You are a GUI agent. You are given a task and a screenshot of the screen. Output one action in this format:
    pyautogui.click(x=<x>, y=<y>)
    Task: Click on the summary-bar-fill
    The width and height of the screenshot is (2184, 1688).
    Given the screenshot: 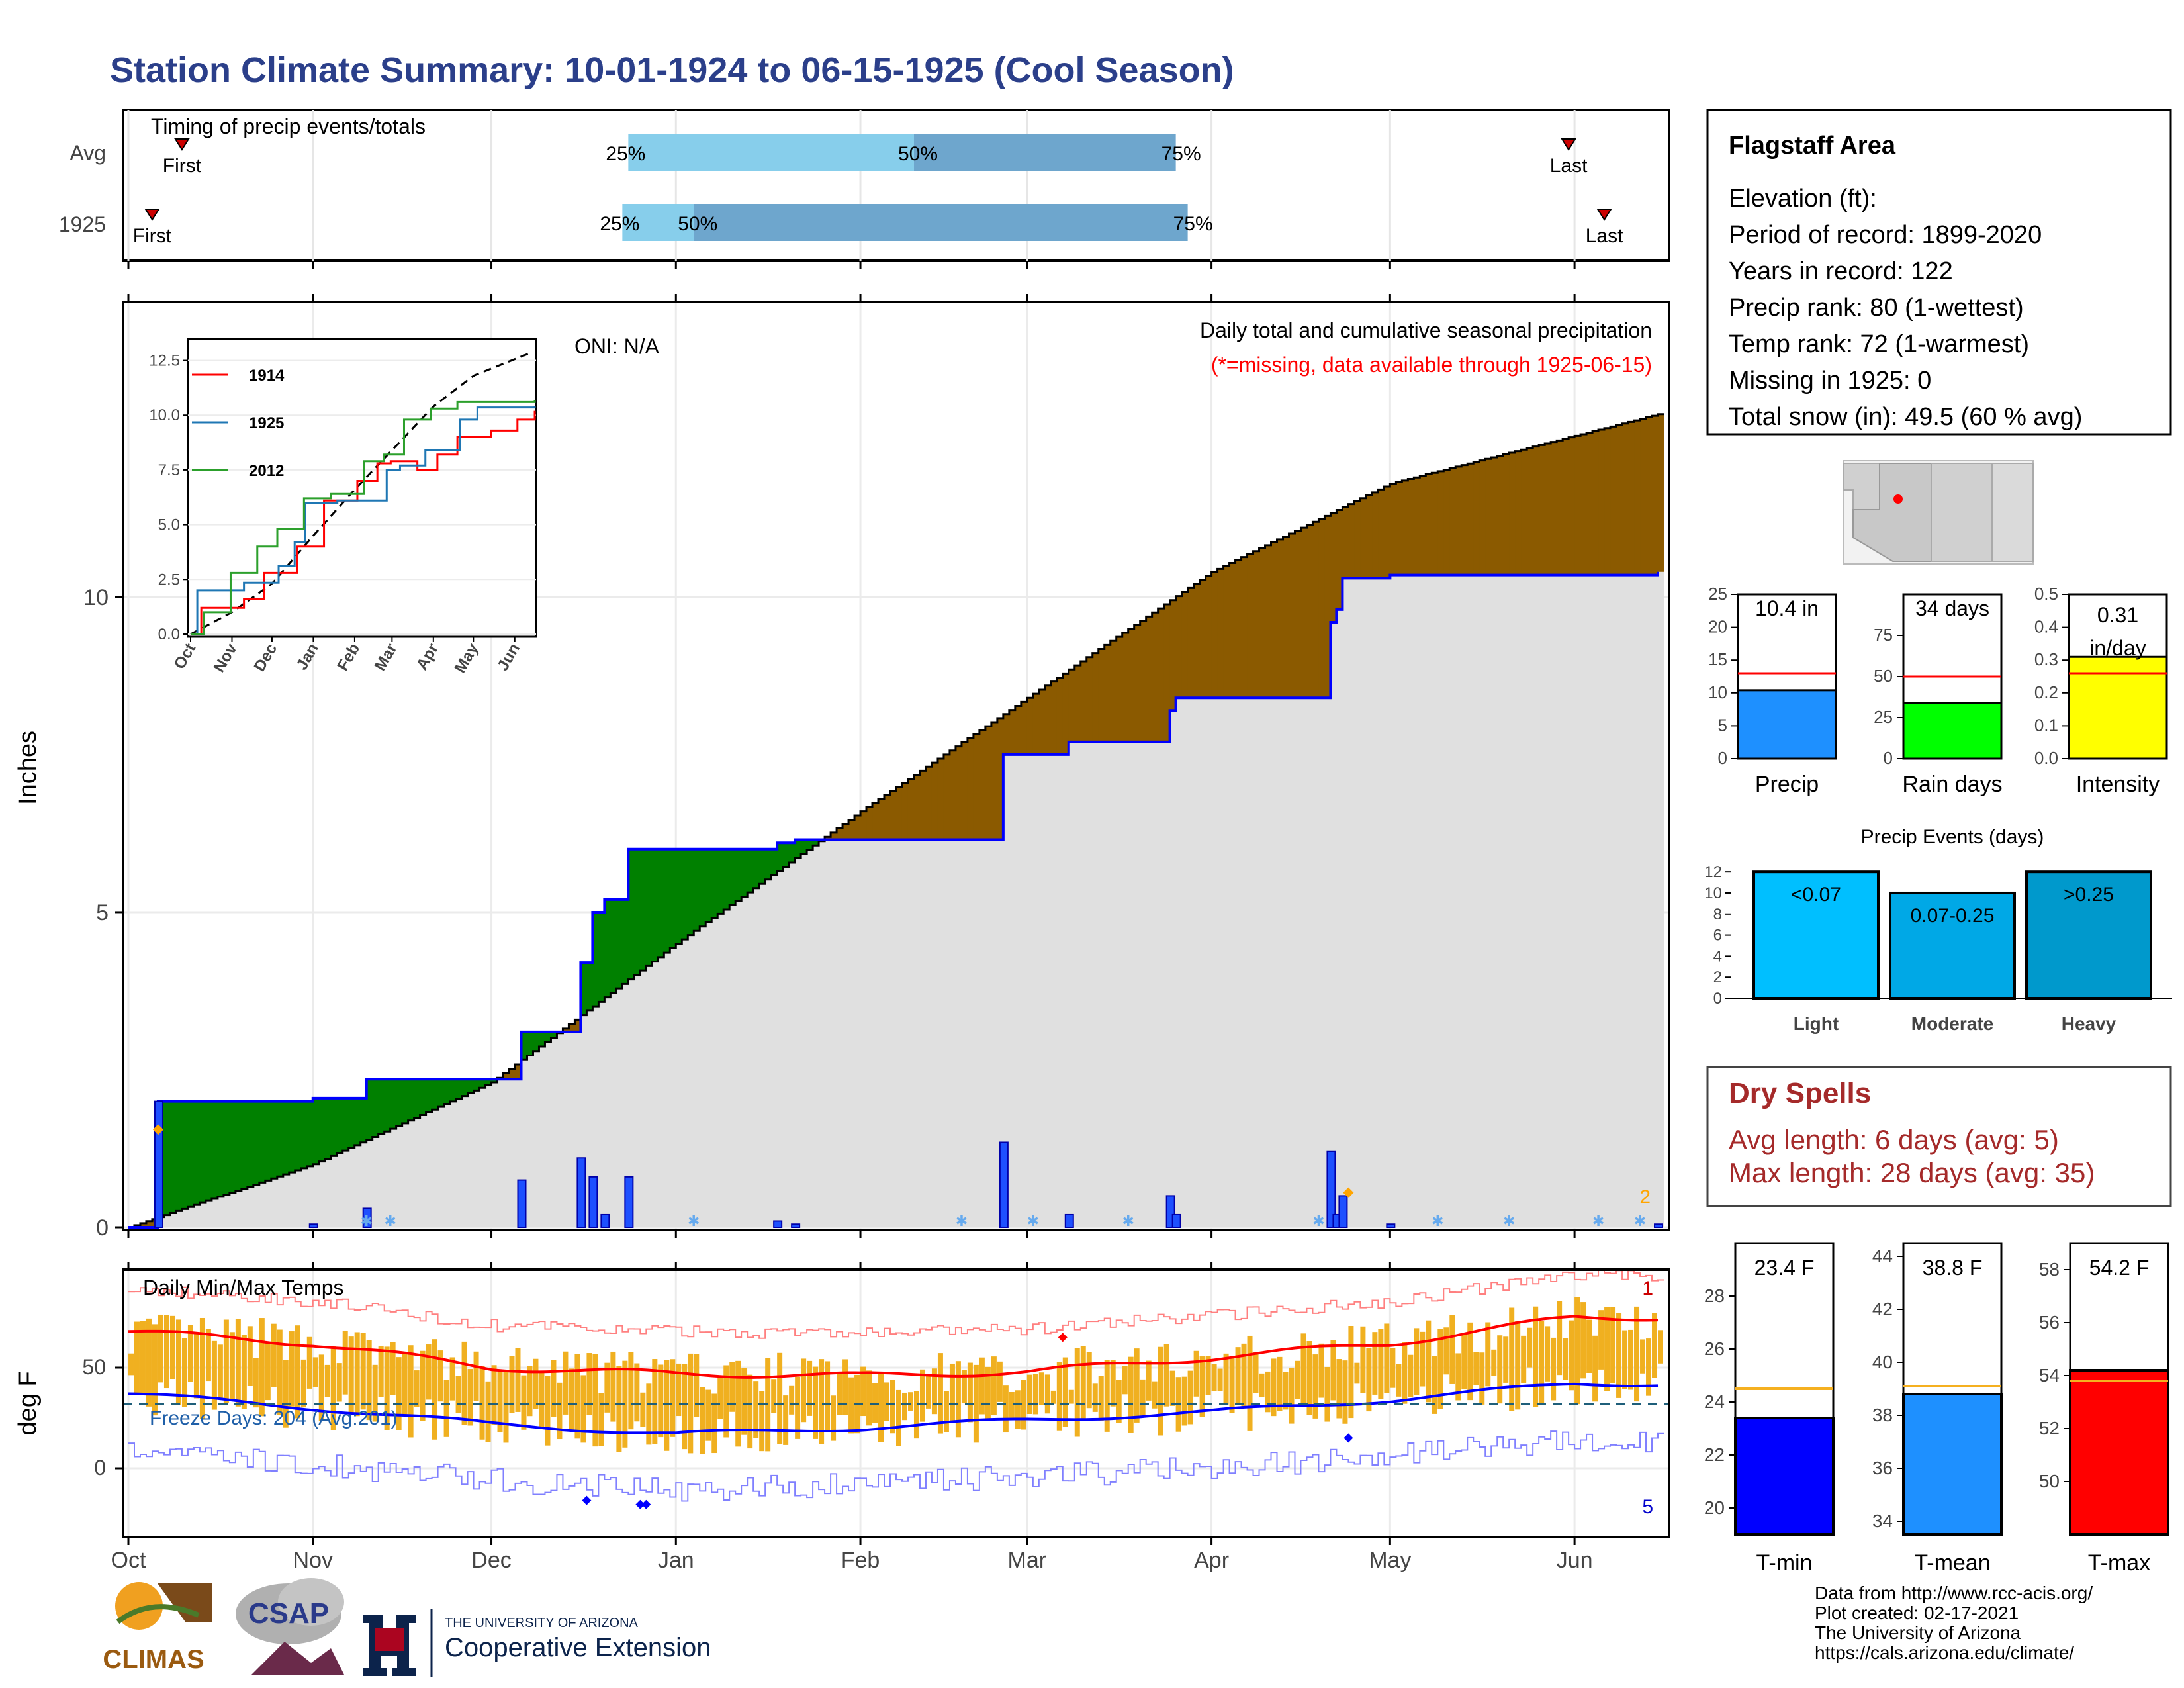 What is the action you would take?
    pyautogui.click(x=1952, y=731)
    